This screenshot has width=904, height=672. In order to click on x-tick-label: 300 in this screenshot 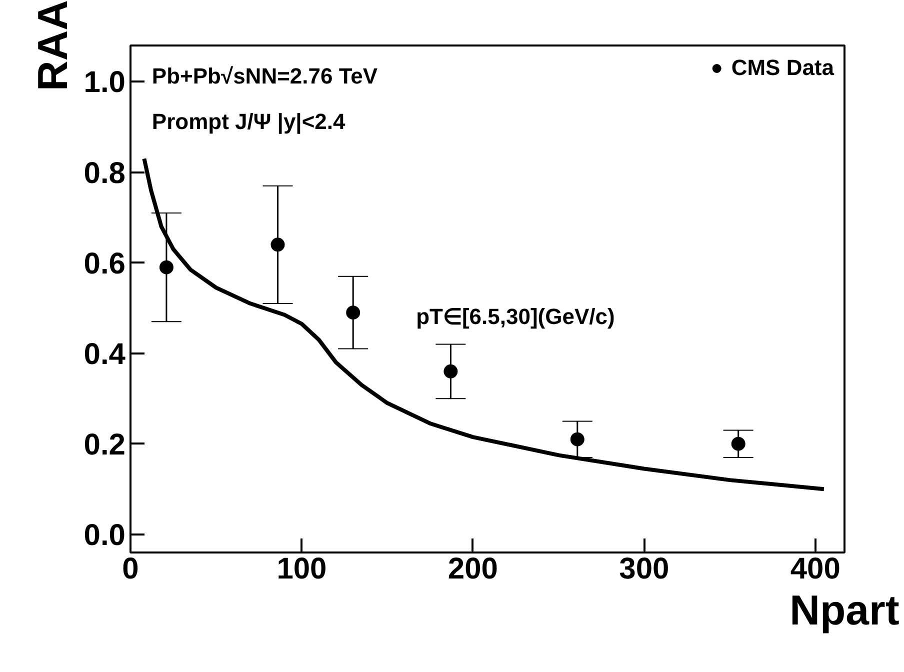, I will do `click(644, 569)`.